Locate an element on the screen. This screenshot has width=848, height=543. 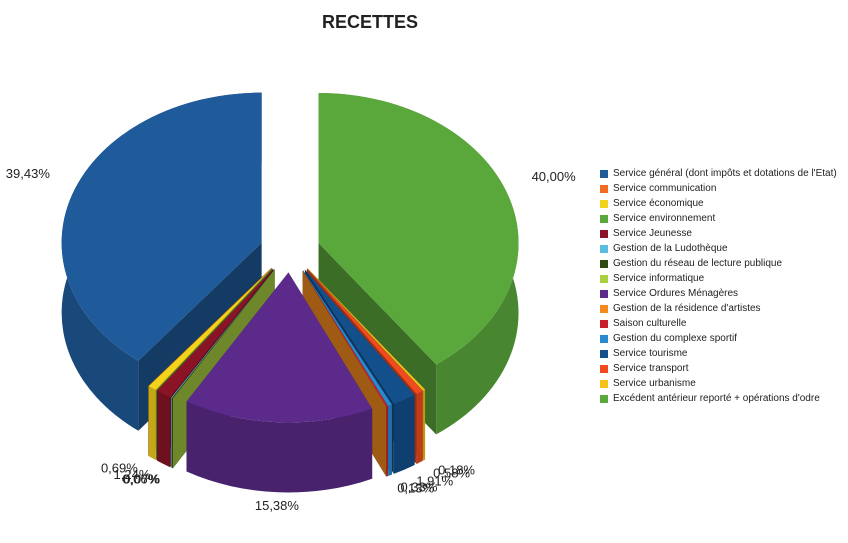
legend-label: Service environnement is located at coordinates (664, 218).